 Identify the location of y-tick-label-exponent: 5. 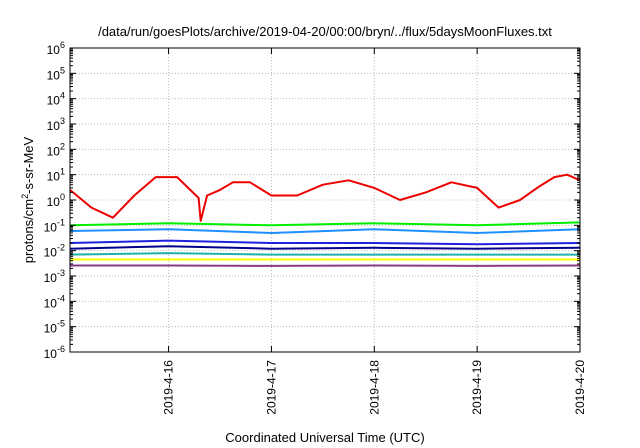
(62, 70).